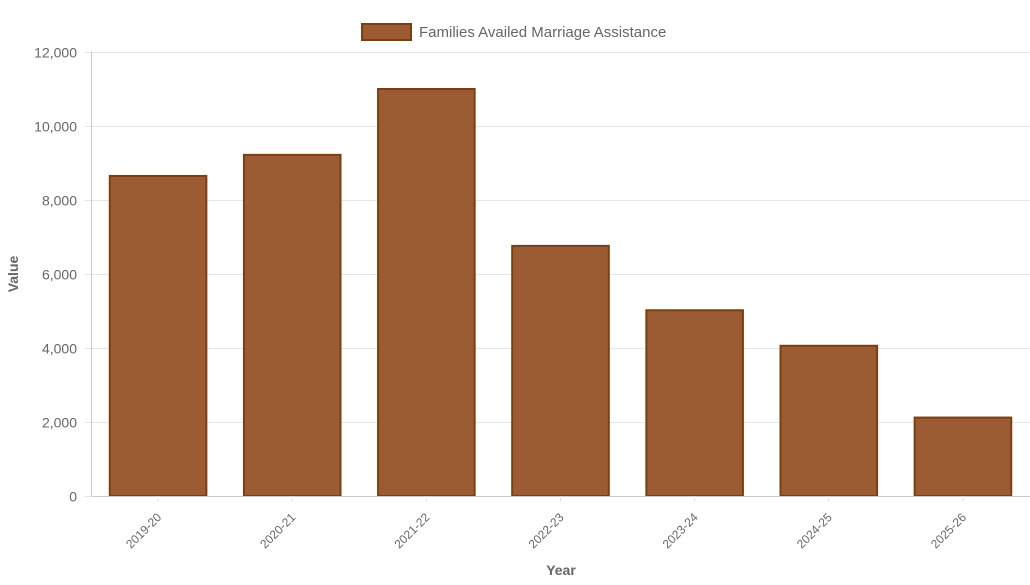  What do you see at coordinates (55, 53) in the screenshot?
I see `y-tick-label: 12,000` at bounding box center [55, 53].